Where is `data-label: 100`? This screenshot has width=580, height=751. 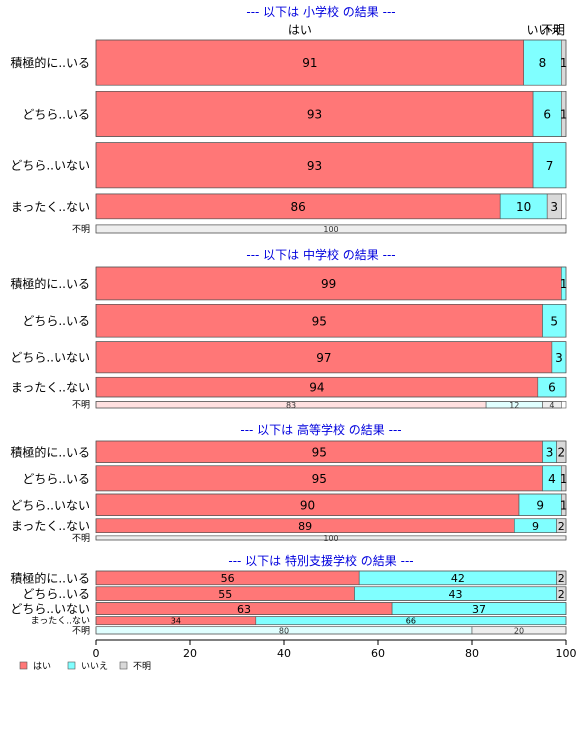
data-label: 100 is located at coordinates (330, 229).